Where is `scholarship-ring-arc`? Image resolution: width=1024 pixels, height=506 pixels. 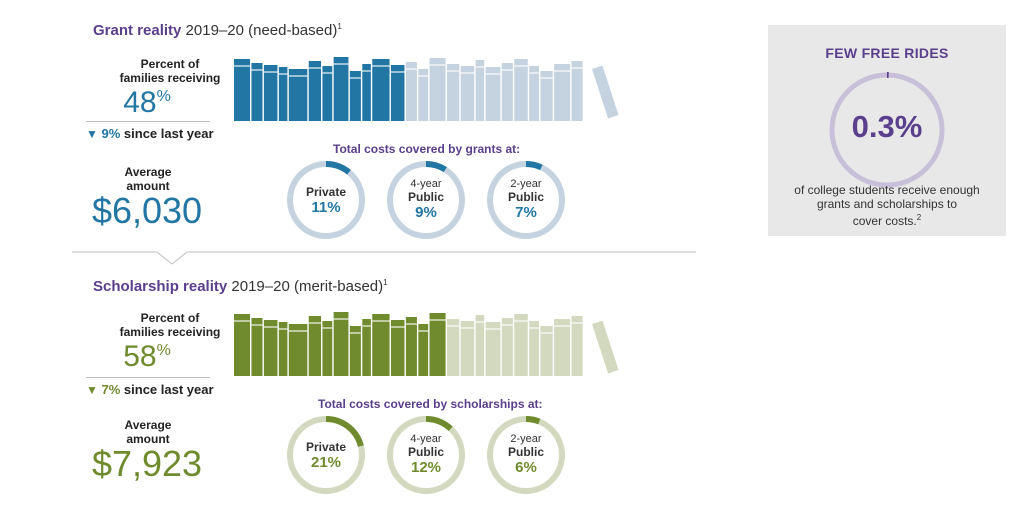
scholarship-ring-arc is located at coordinates (439, 424).